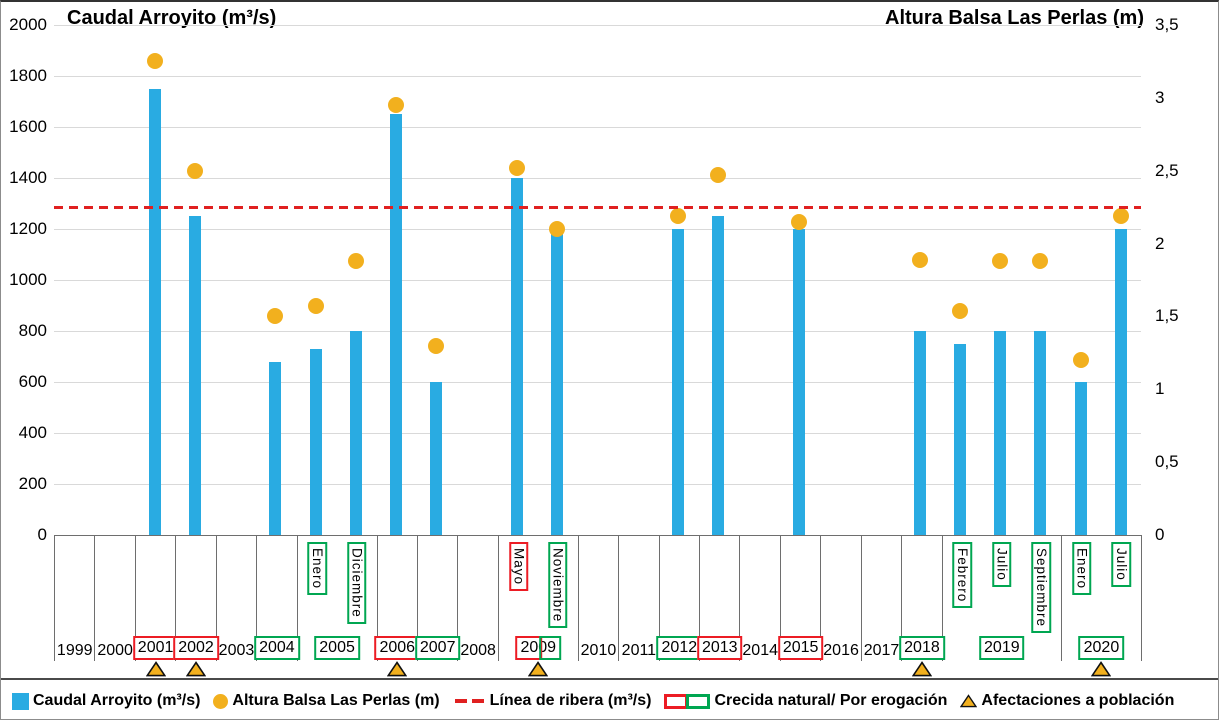  I want to click on year-label: 2006, so click(397, 647).